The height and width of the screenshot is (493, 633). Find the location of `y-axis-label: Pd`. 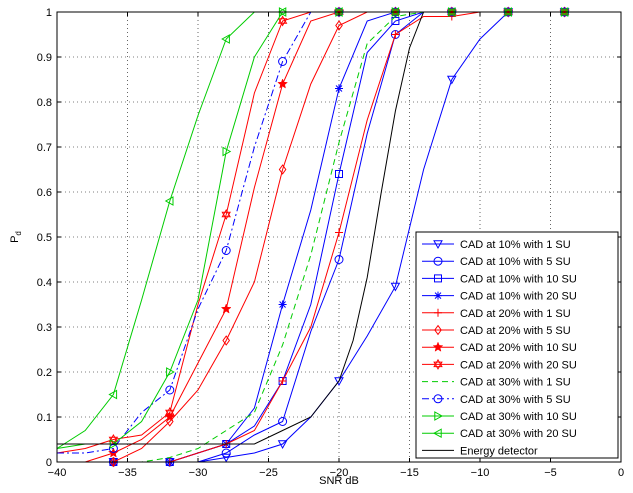

y-axis-label: Pd is located at coordinates (16, 237).